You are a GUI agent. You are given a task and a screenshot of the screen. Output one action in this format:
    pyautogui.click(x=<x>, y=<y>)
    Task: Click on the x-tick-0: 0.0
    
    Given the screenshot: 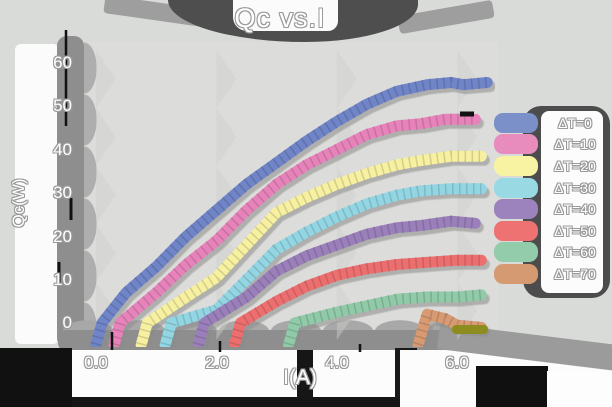 What is the action you would take?
    pyautogui.click(x=96, y=362)
    